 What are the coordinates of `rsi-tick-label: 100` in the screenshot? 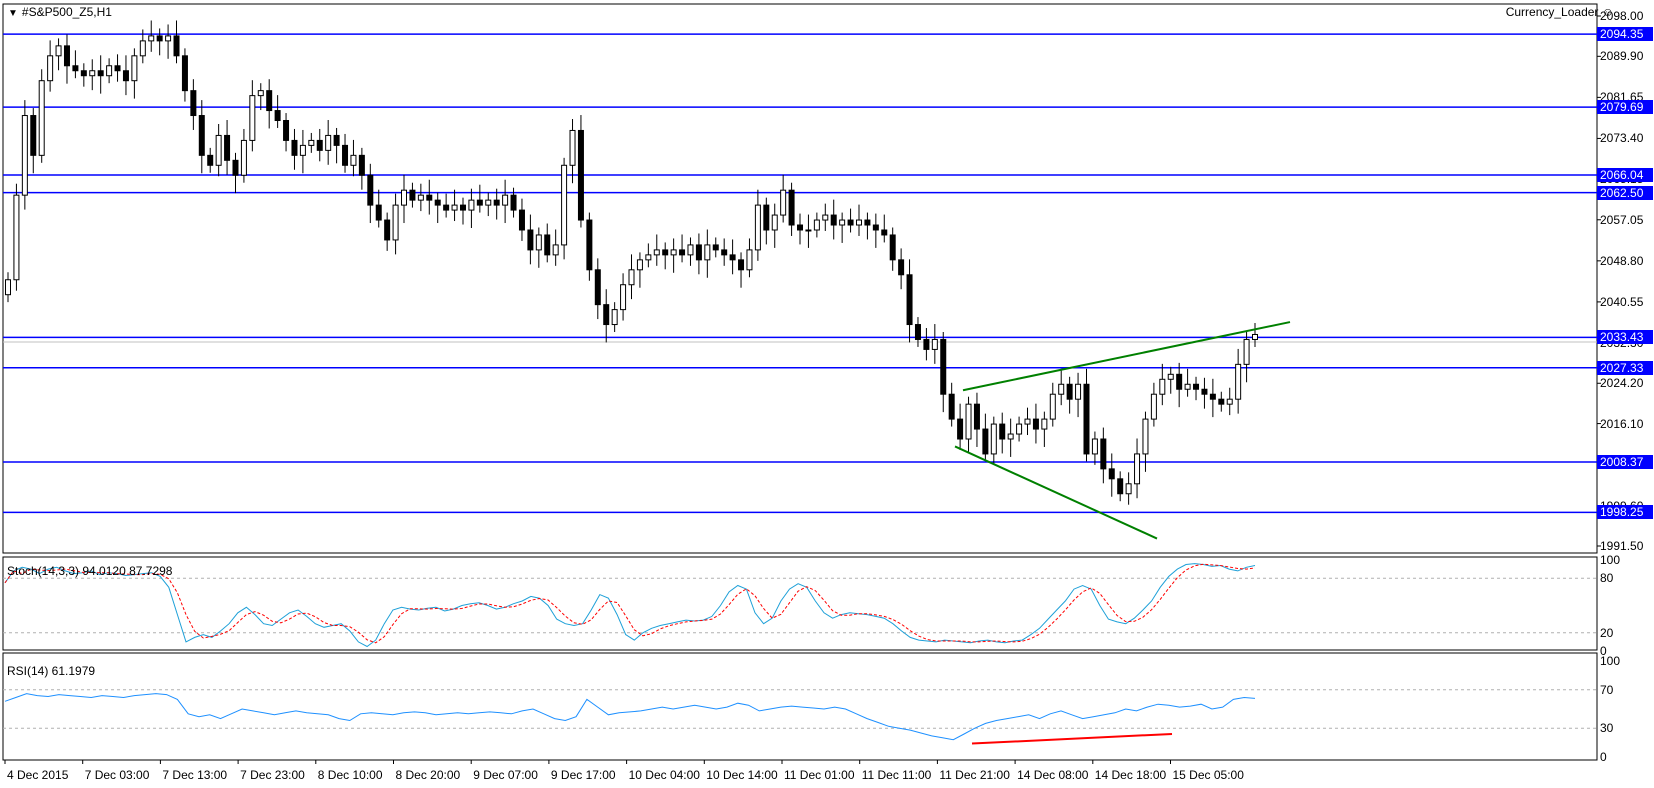 It's located at (1610, 661).